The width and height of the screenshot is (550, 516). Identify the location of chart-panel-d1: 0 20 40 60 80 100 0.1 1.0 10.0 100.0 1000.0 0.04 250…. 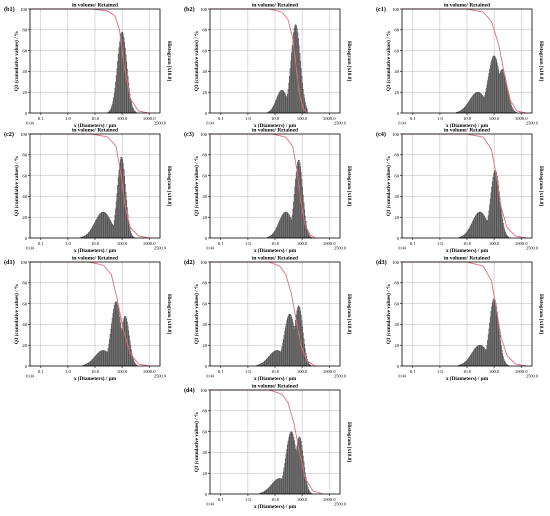
(88, 319).